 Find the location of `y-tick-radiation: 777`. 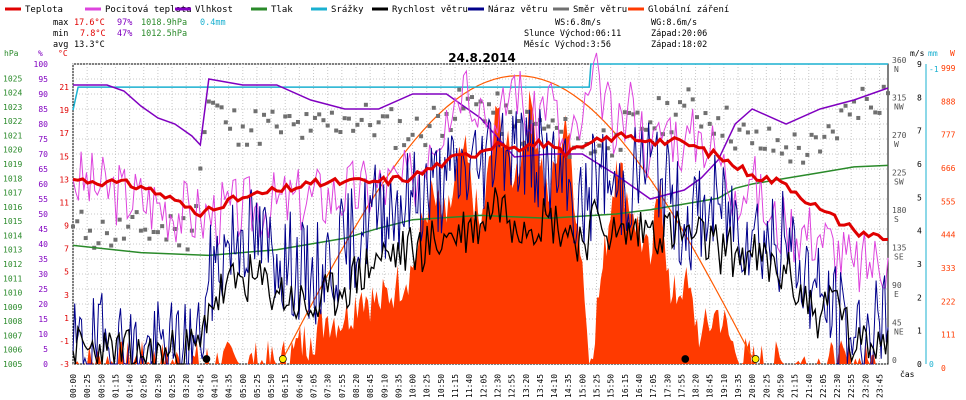

y-tick-radiation: 777 is located at coordinates (948, 135).